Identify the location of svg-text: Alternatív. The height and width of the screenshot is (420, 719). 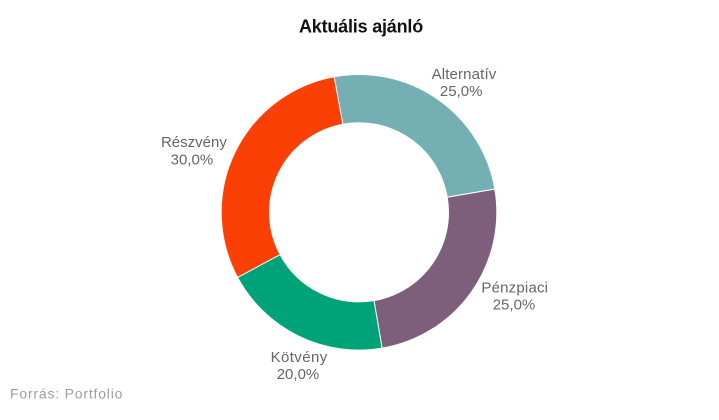
(464, 74).